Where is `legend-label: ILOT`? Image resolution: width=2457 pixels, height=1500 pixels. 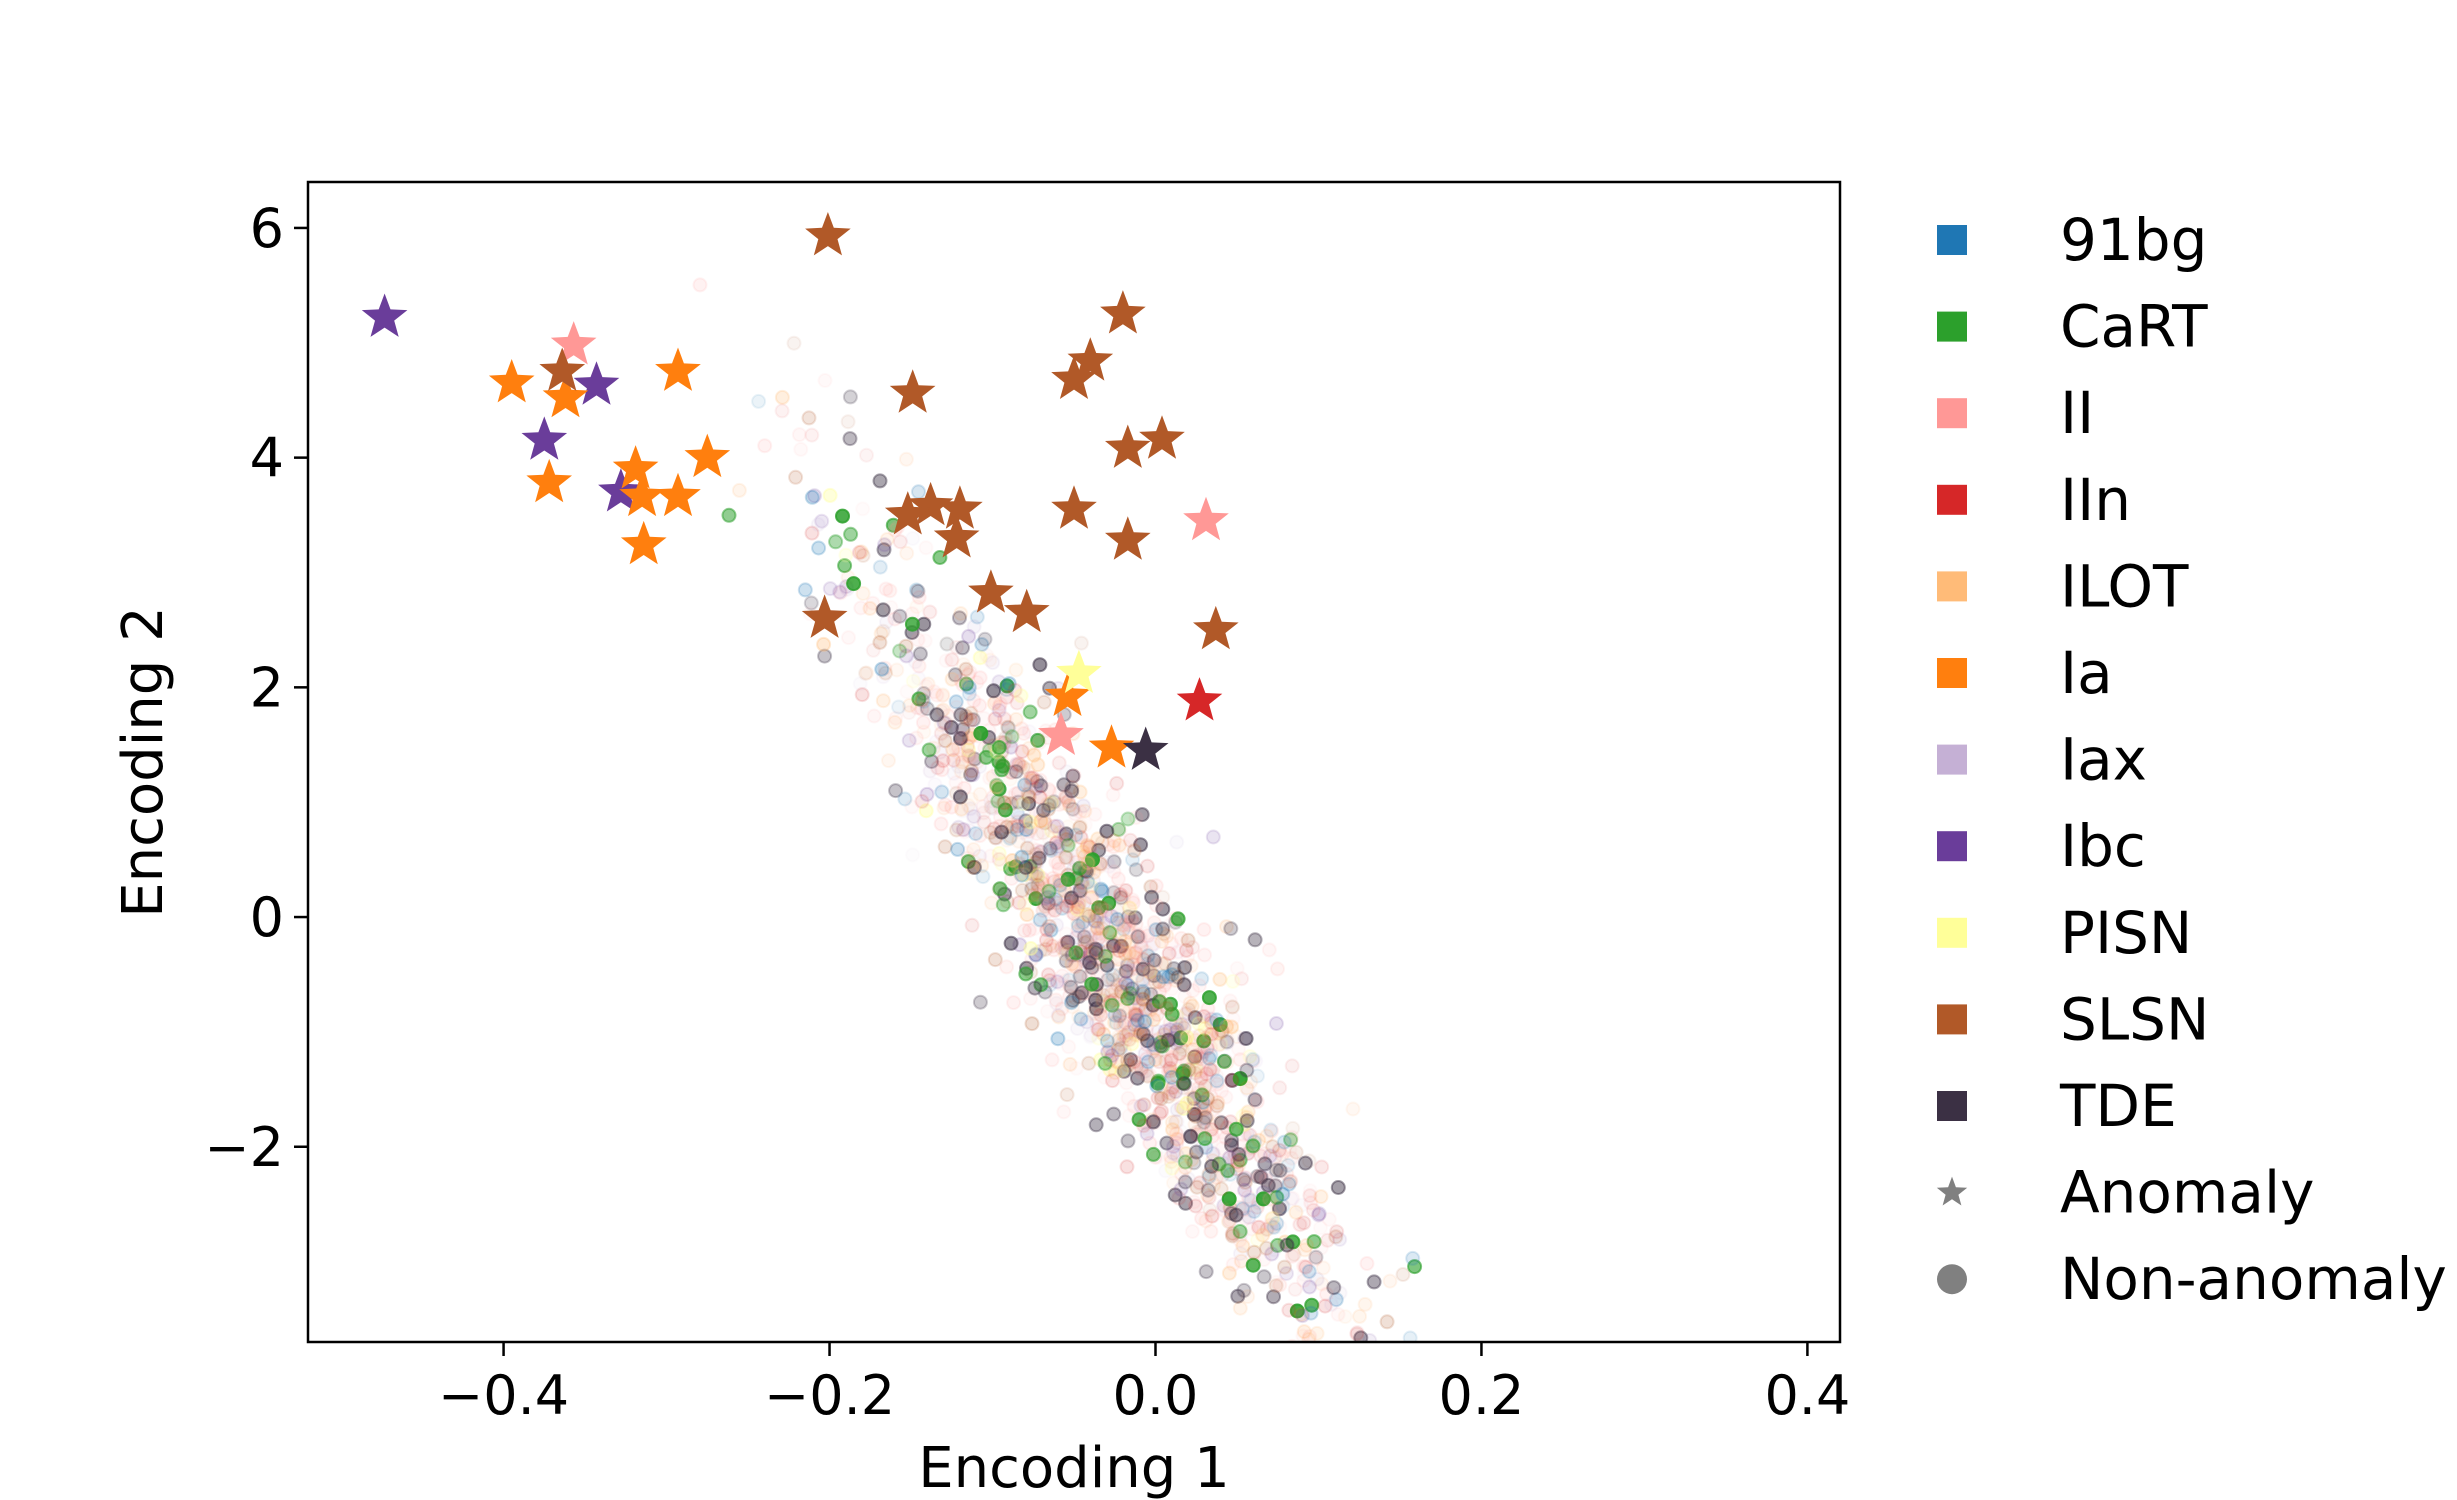 legend-label: ILOT is located at coordinates (2124, 586).